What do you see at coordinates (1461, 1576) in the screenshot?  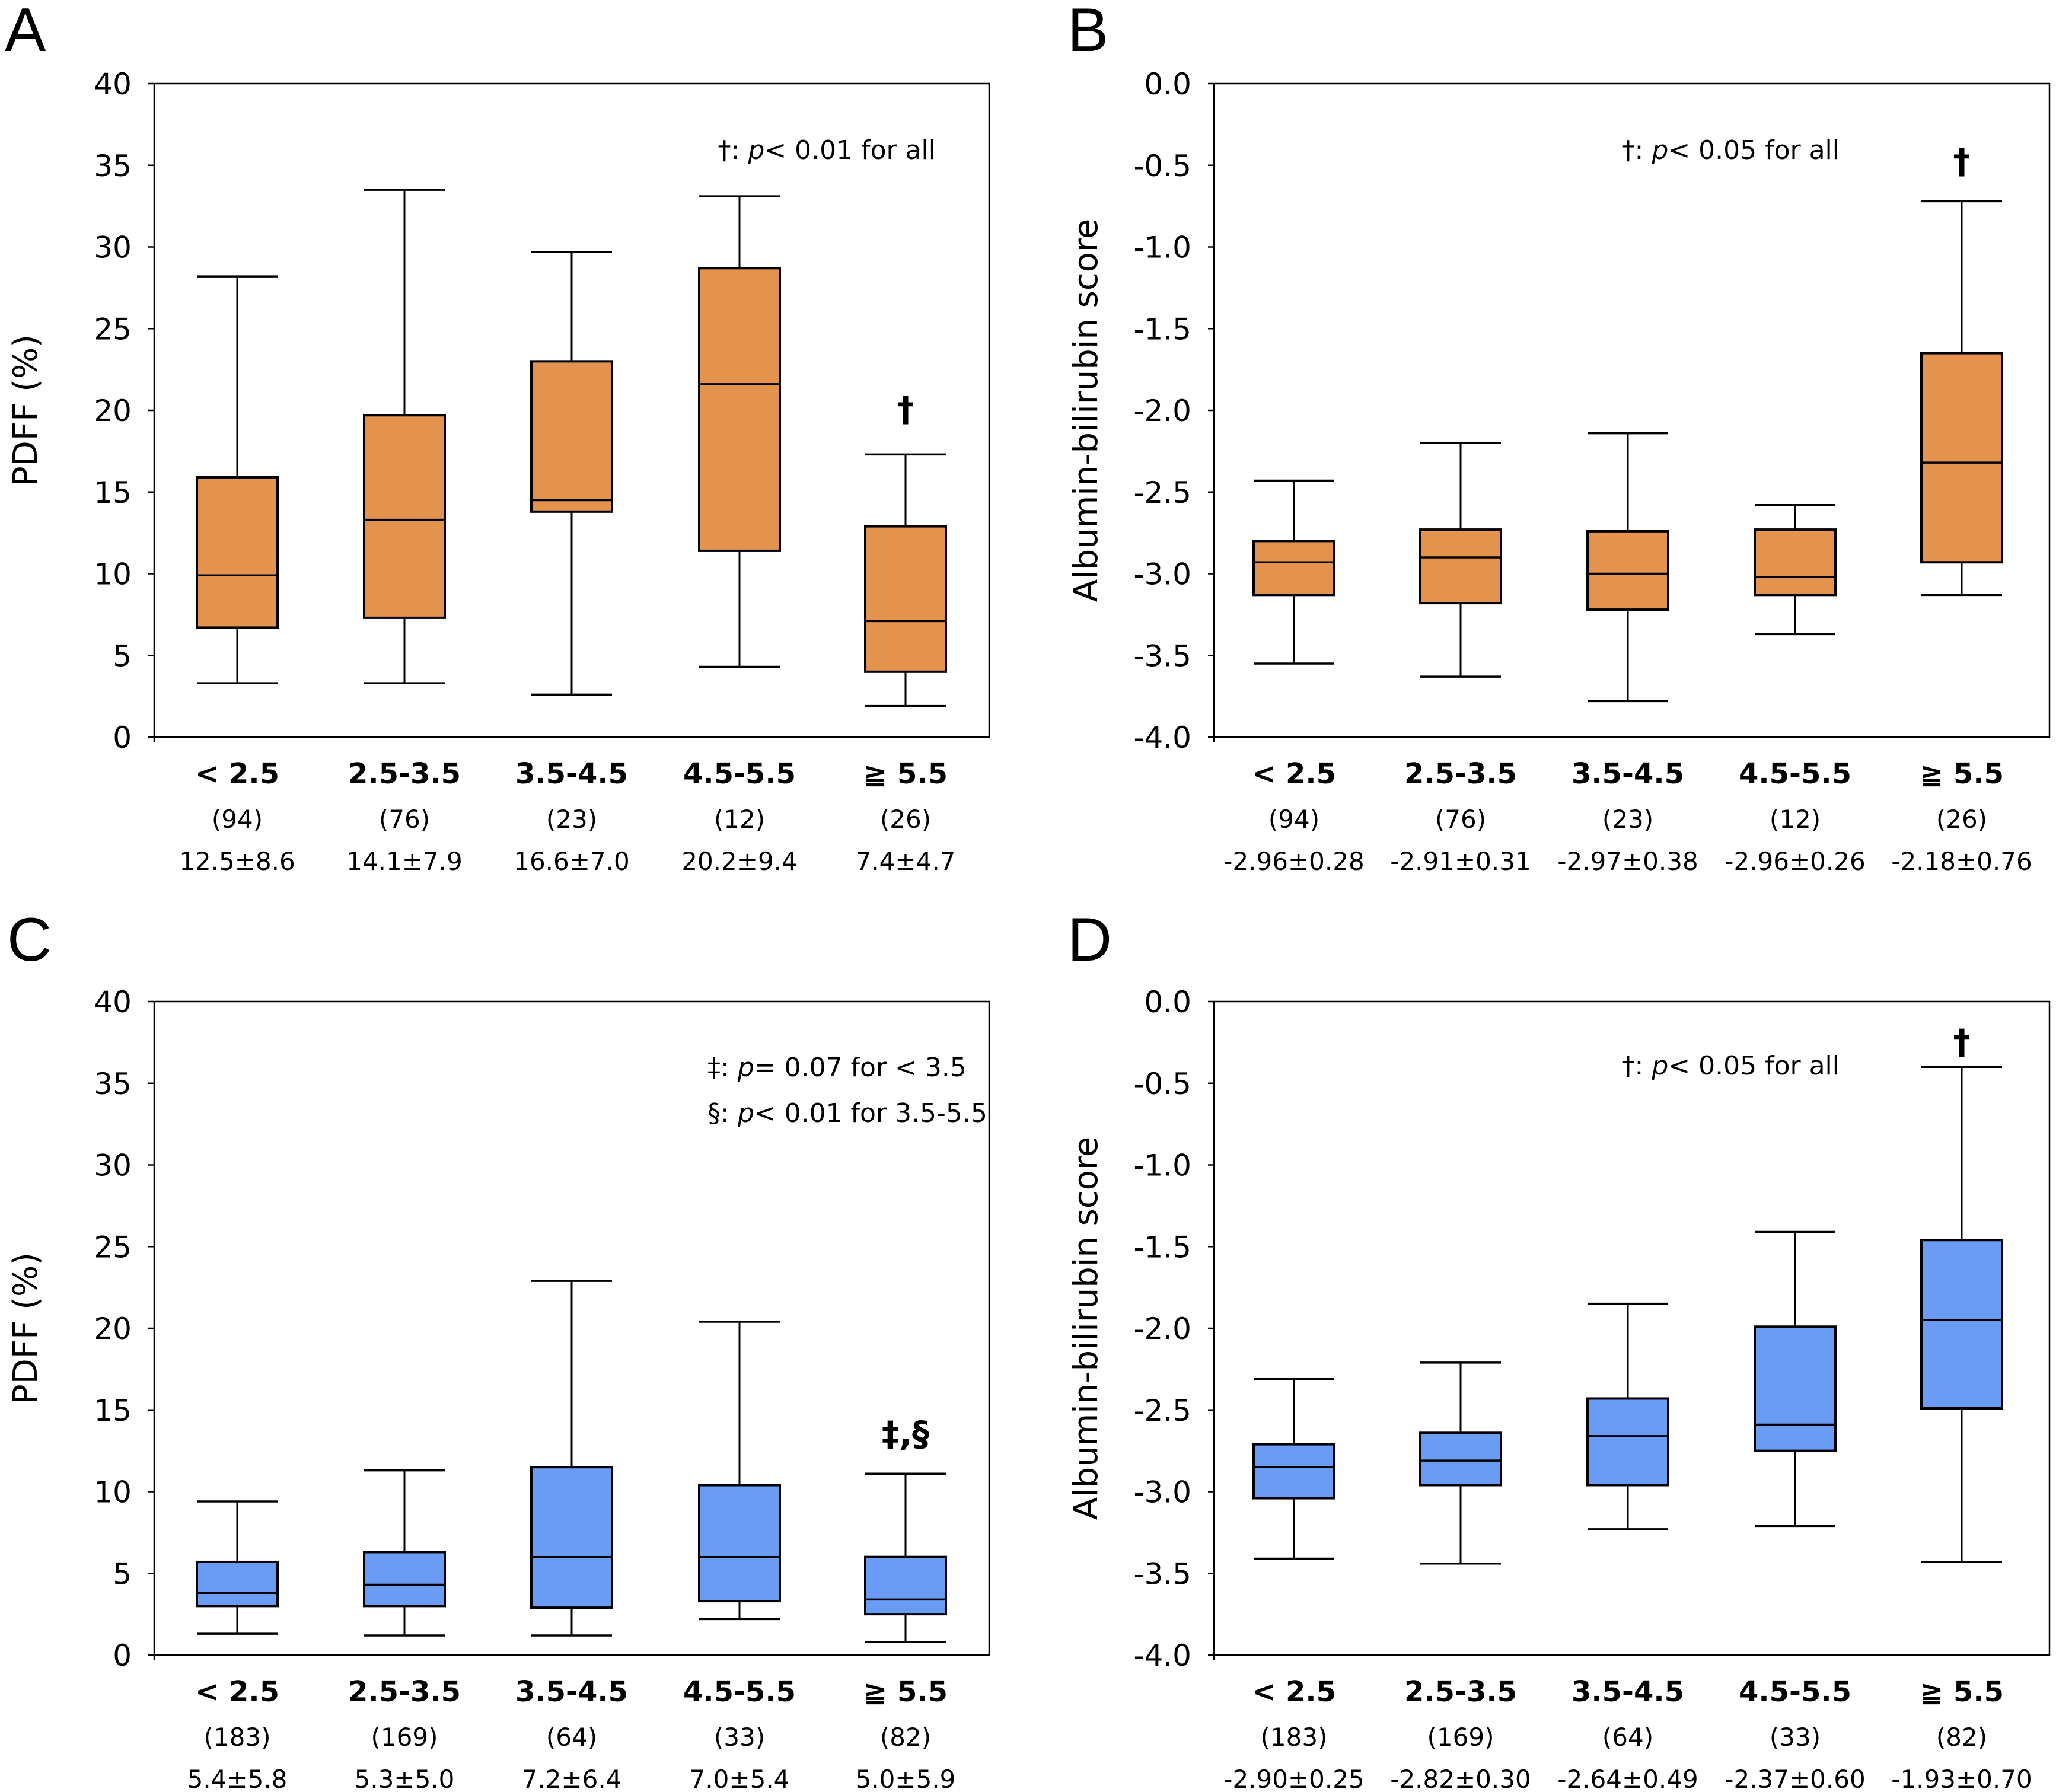 I see `box-2: 2.5-3.5 (169) -2.82±0.30` at bounding box center [1461, 1576].